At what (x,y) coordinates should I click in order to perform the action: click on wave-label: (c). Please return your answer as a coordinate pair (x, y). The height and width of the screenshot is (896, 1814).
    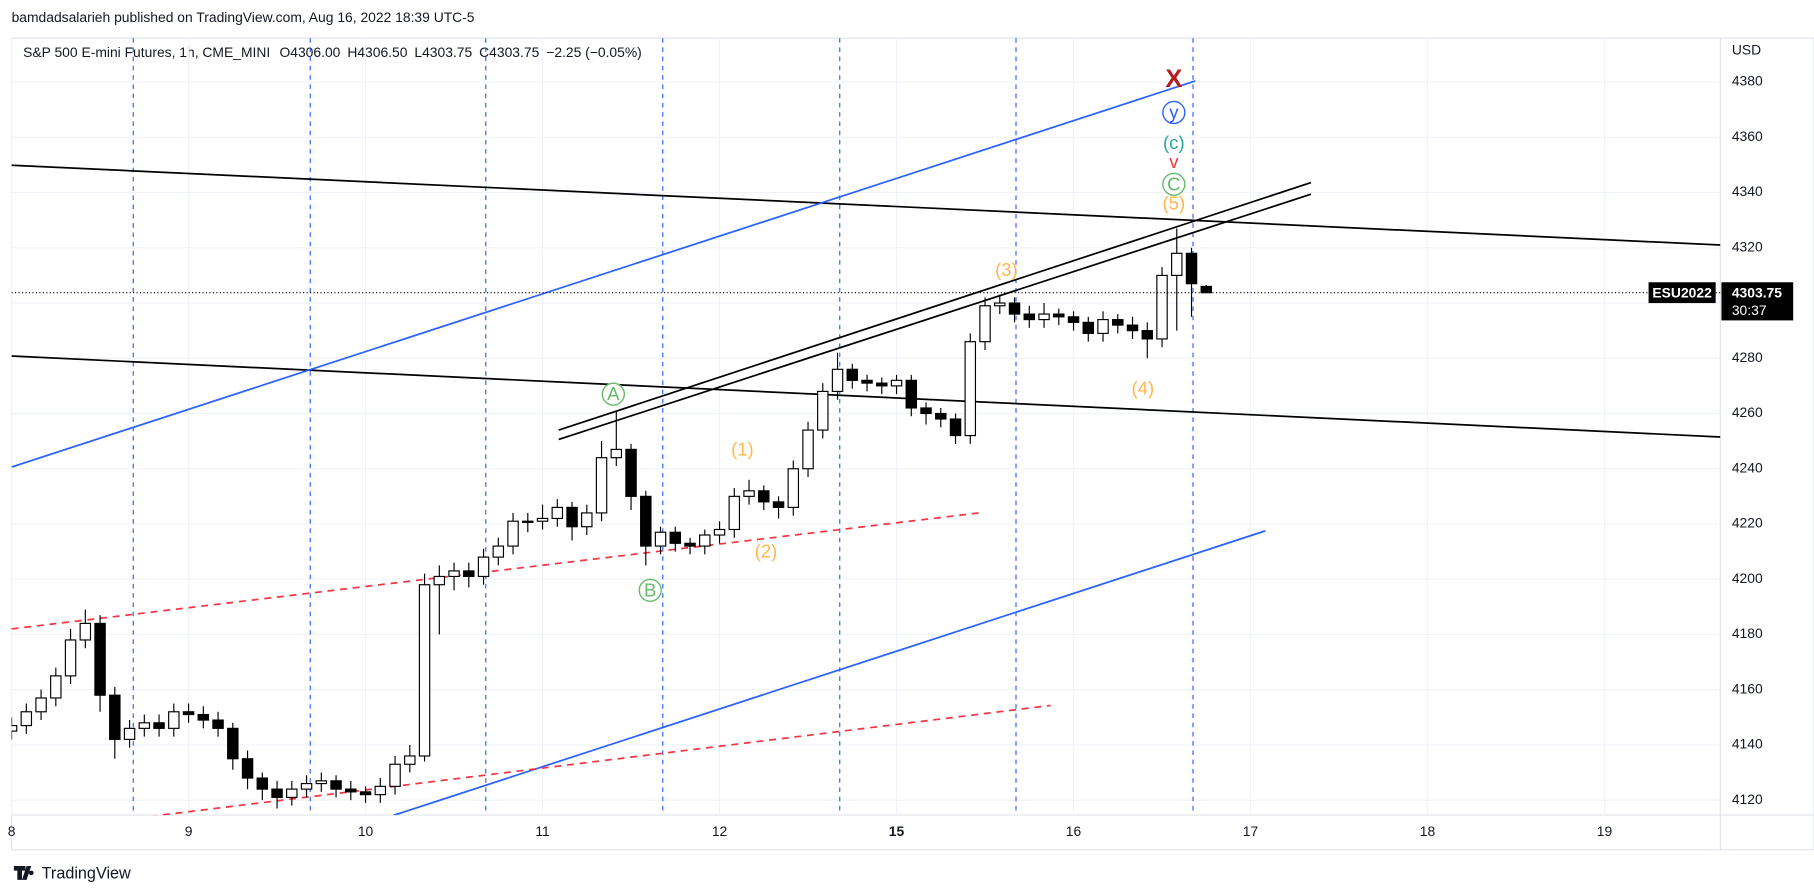
    Looking at the image, I should click on (1174, 142).